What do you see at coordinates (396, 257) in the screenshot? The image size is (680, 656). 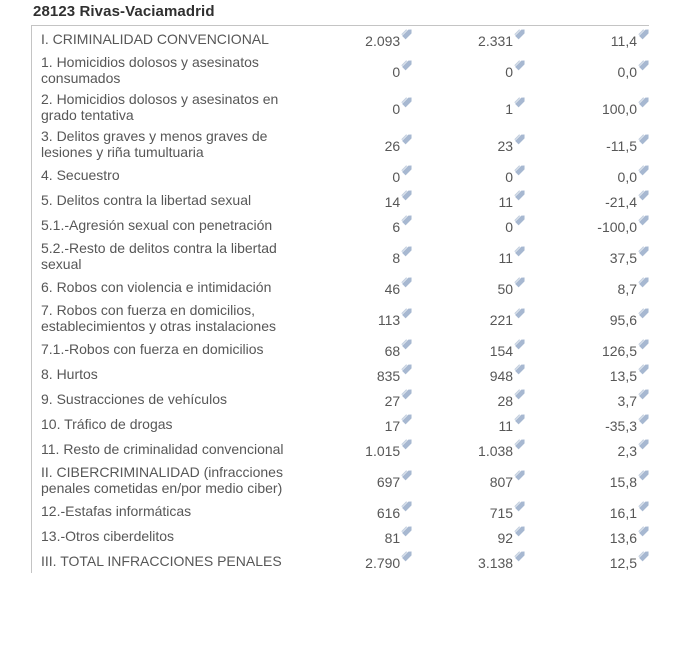 I see `value-col-1: 8` at bounding box center [396, 257].